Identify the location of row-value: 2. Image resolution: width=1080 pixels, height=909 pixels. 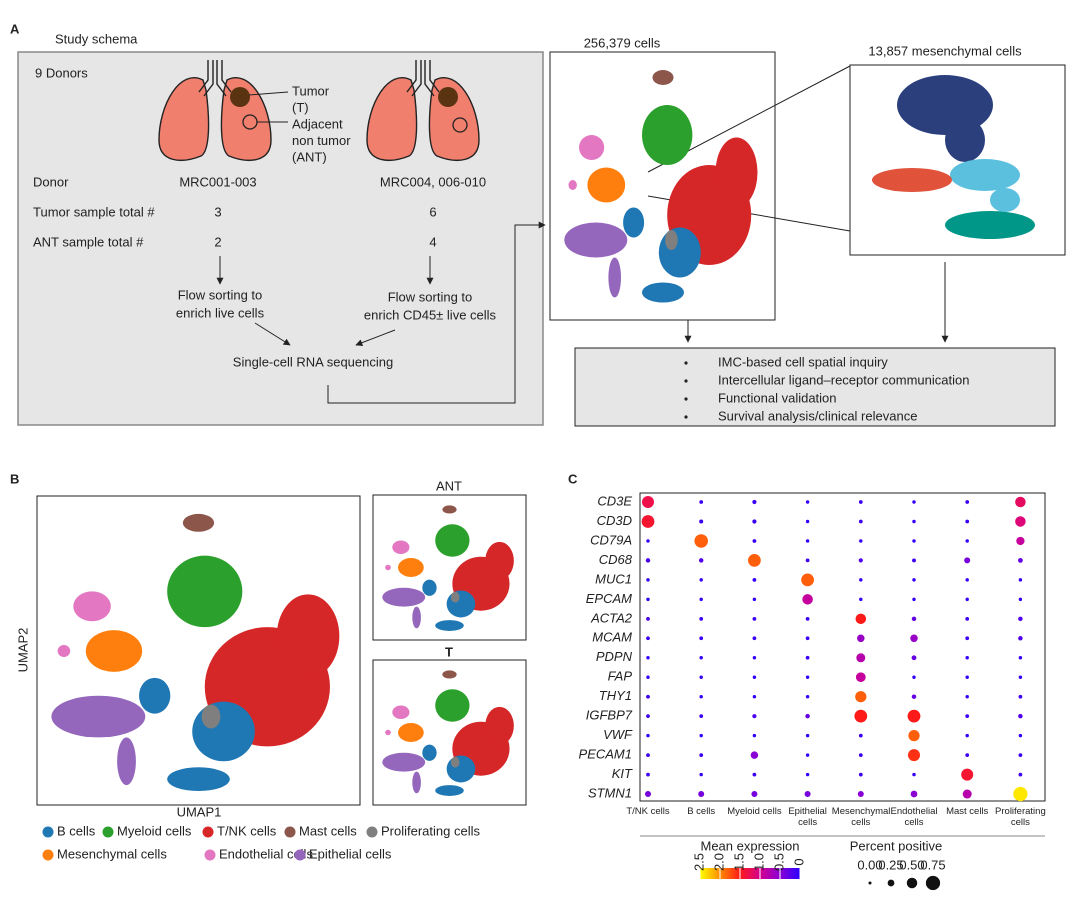
(217, 241).